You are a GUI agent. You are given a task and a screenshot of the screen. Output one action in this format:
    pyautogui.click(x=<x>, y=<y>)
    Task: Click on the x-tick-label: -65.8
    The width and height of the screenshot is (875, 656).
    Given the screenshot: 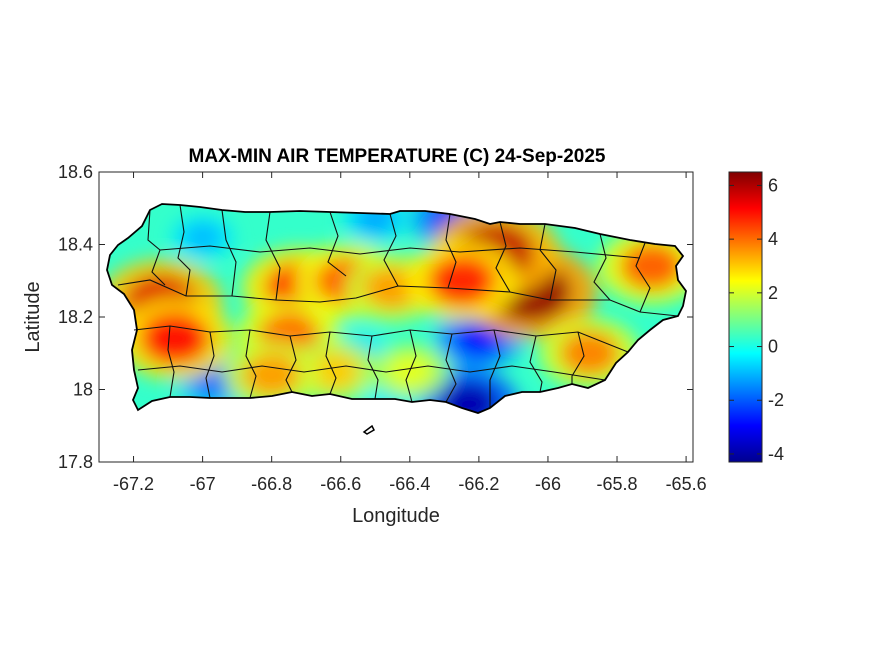 What is the action you would take?
    pyautogui.click(x=617, y=484)
    